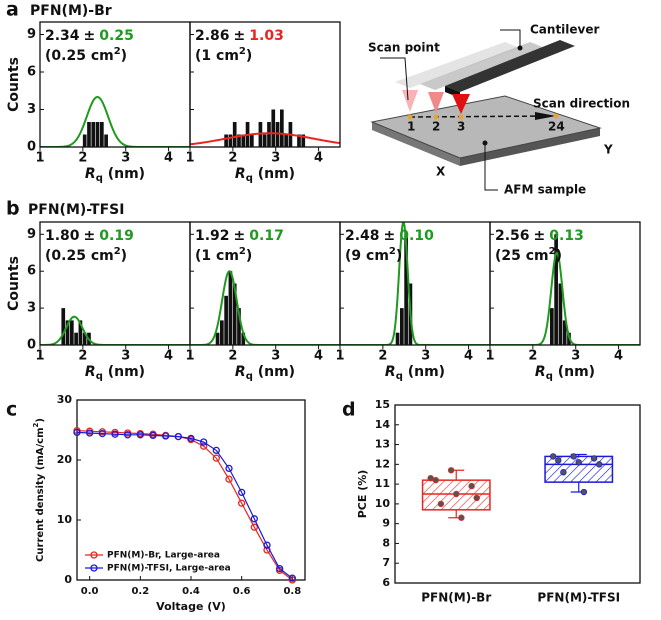  Describe the element at coordinates (578, 598) in the screenshot. I see `x-tick-label: PFN(M)-TFSI` at that location.